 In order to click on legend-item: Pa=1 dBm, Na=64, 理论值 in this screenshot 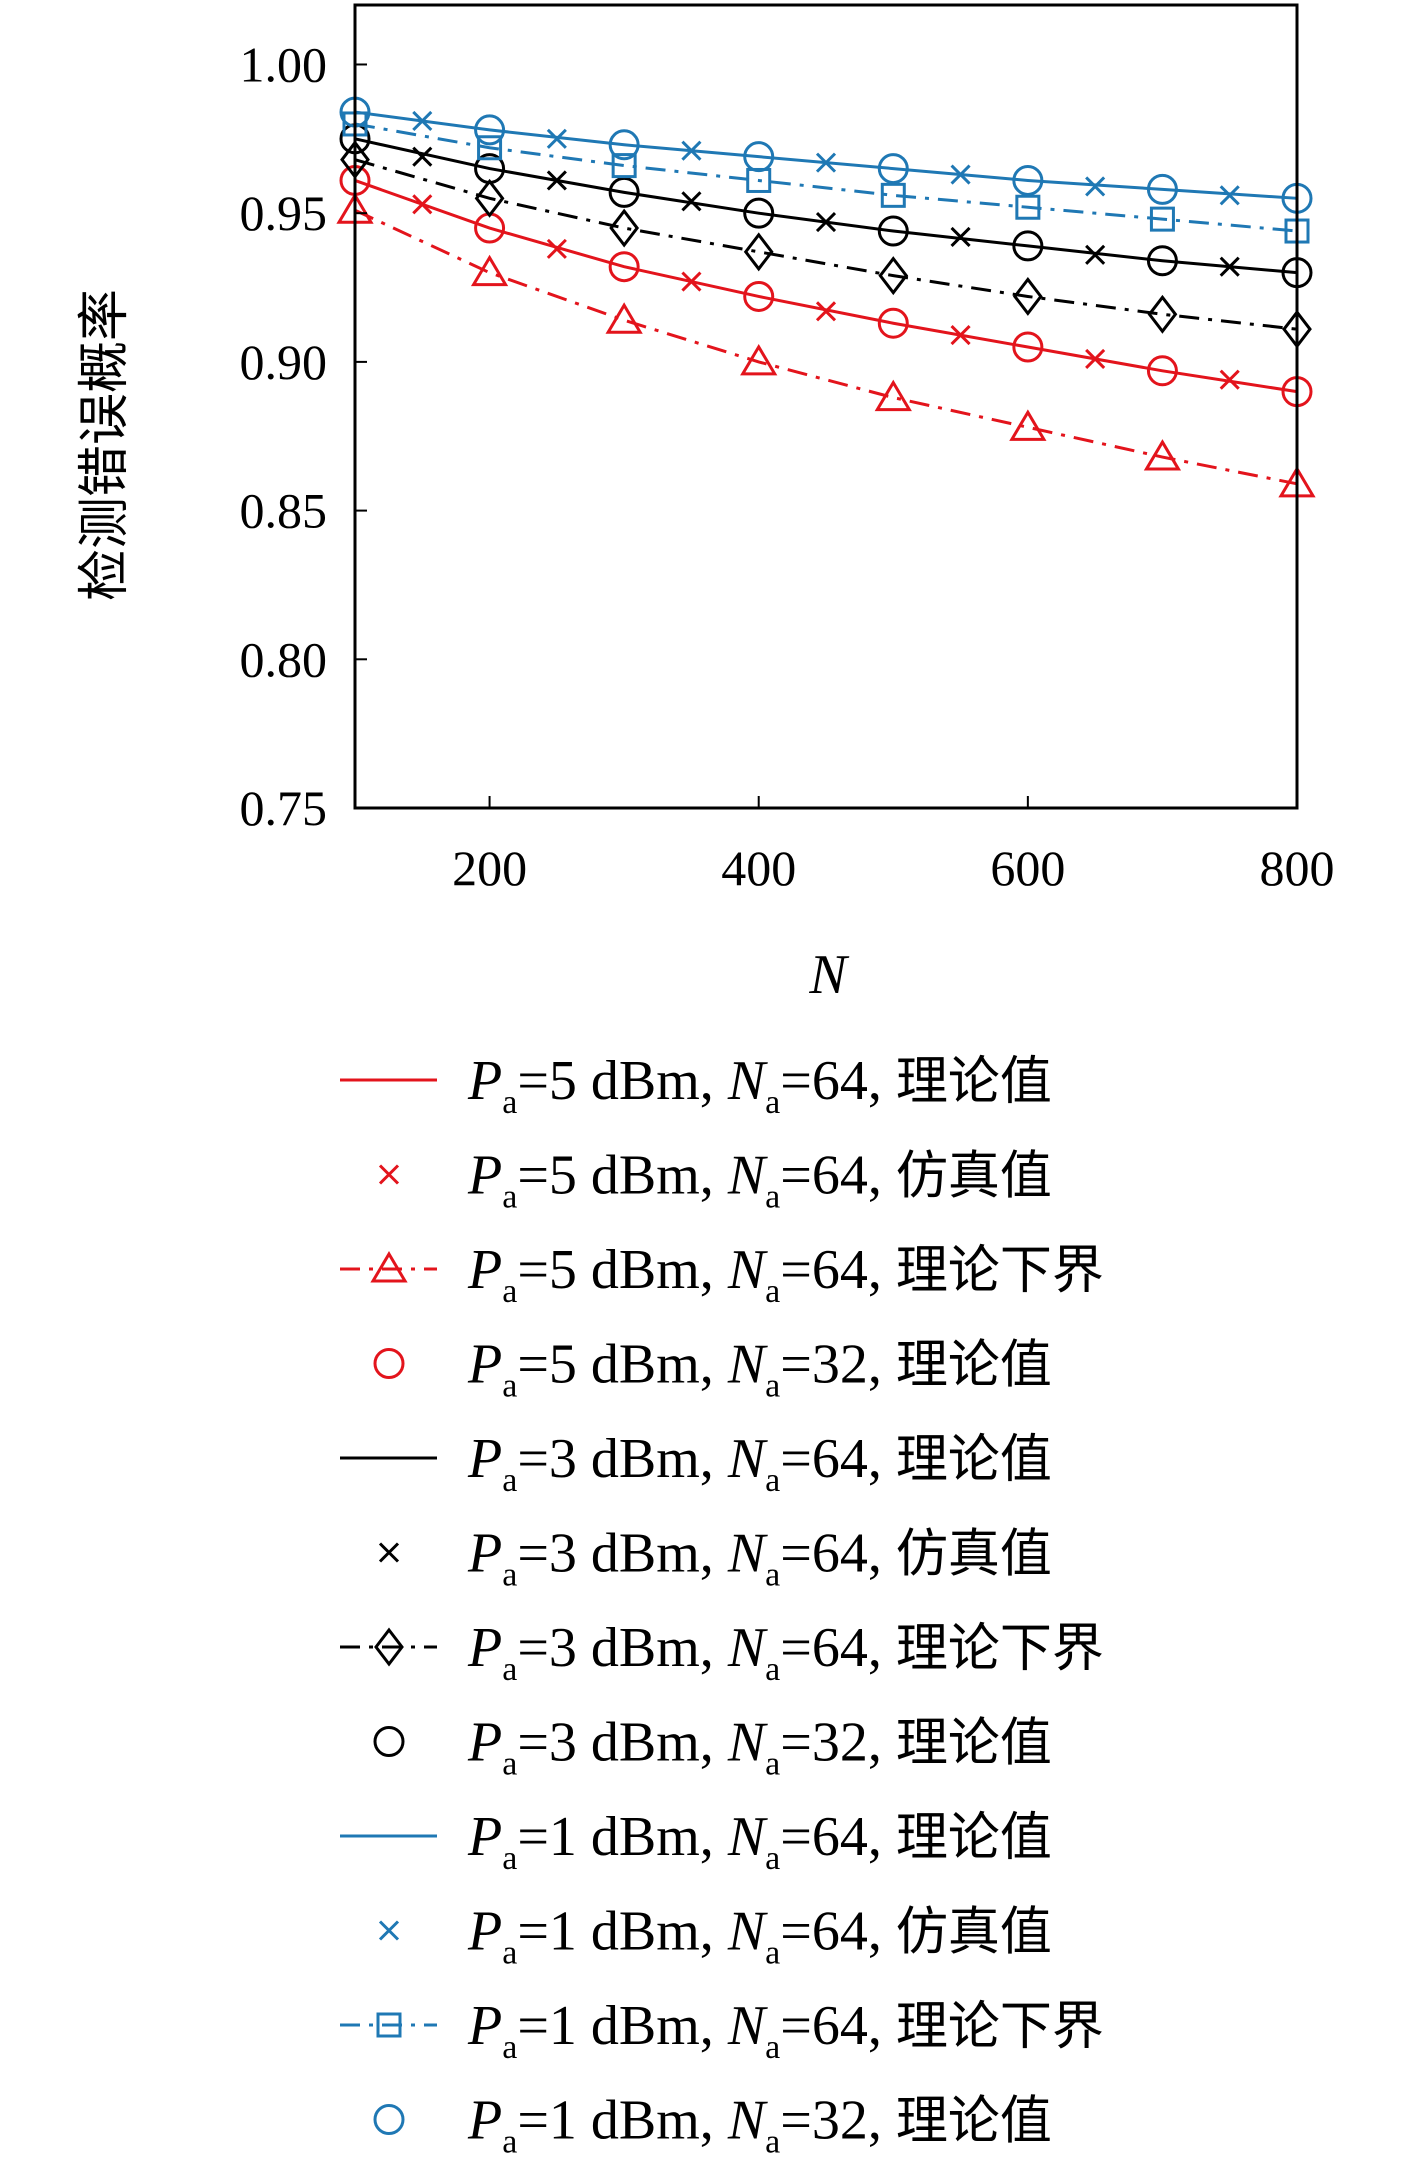, I will do `click(696, 1841)`.